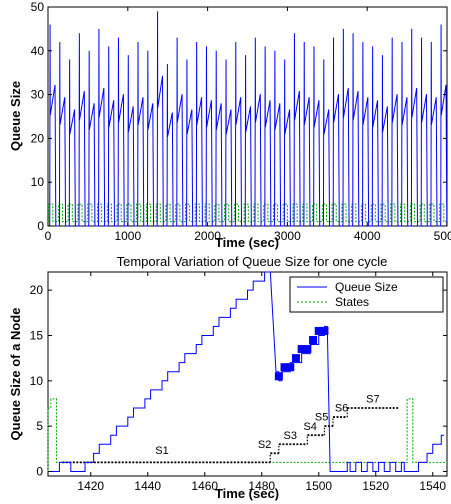 The height and width of the screenshot is (504, 451). Describe the element at coordinates (207, 236) in the screenshot. I see `top-x-tick-label: 2000` at that location.